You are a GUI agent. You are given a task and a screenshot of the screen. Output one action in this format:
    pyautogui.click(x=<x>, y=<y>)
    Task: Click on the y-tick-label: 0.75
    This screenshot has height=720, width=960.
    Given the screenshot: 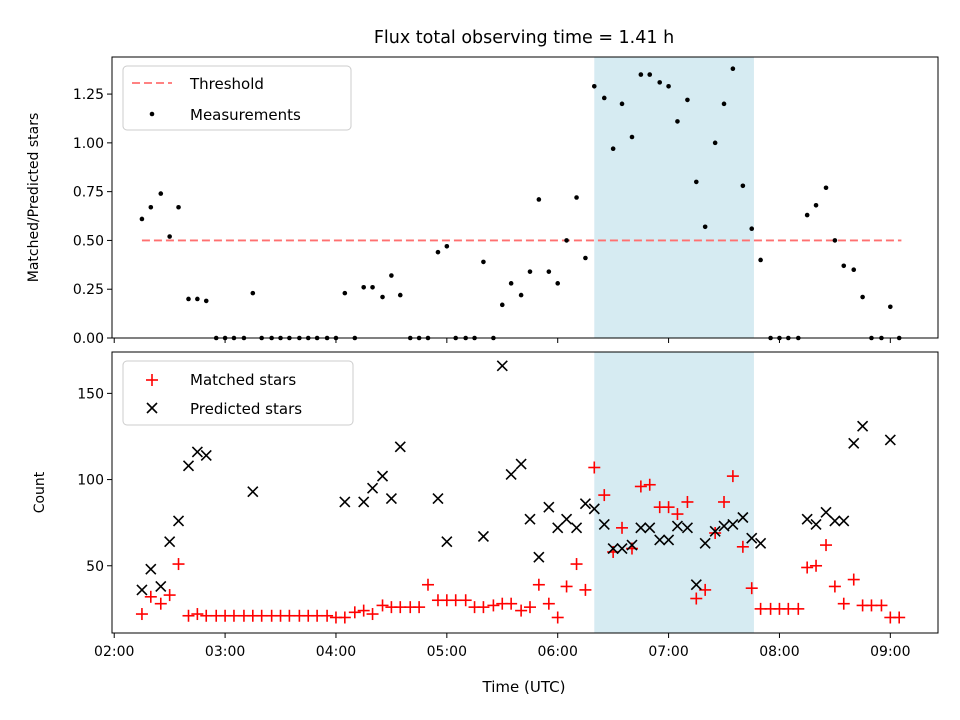 What is the action you would take?
    pyautogui.click(x=88, y=193)
    